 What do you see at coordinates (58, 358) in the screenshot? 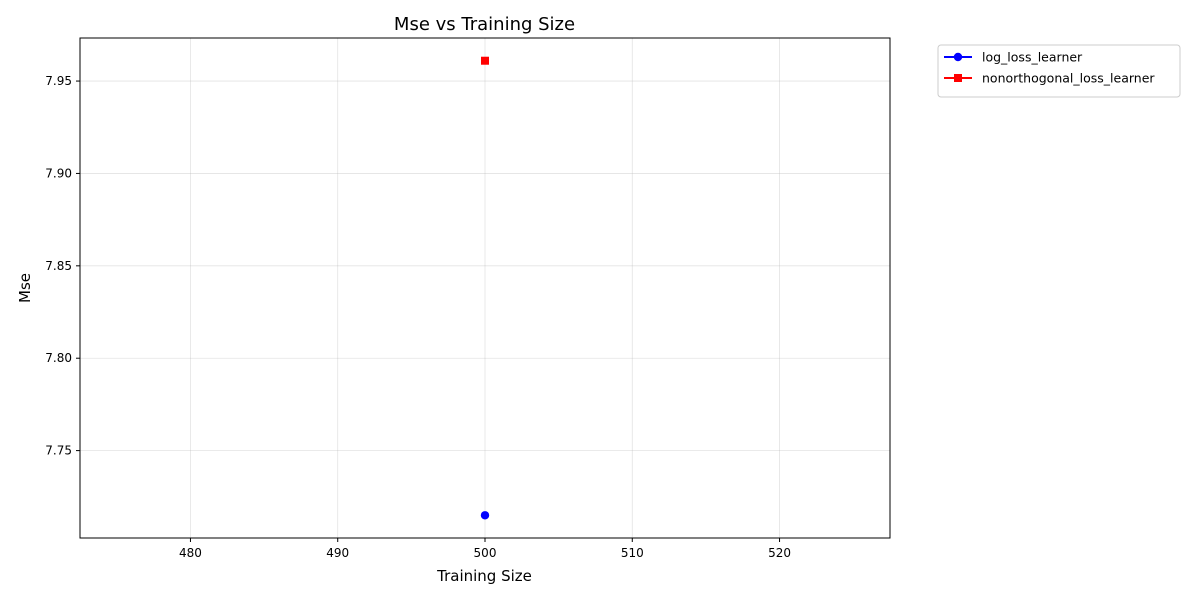
I see `y-tick-label: 7.80` at bounding box center [58, 358].